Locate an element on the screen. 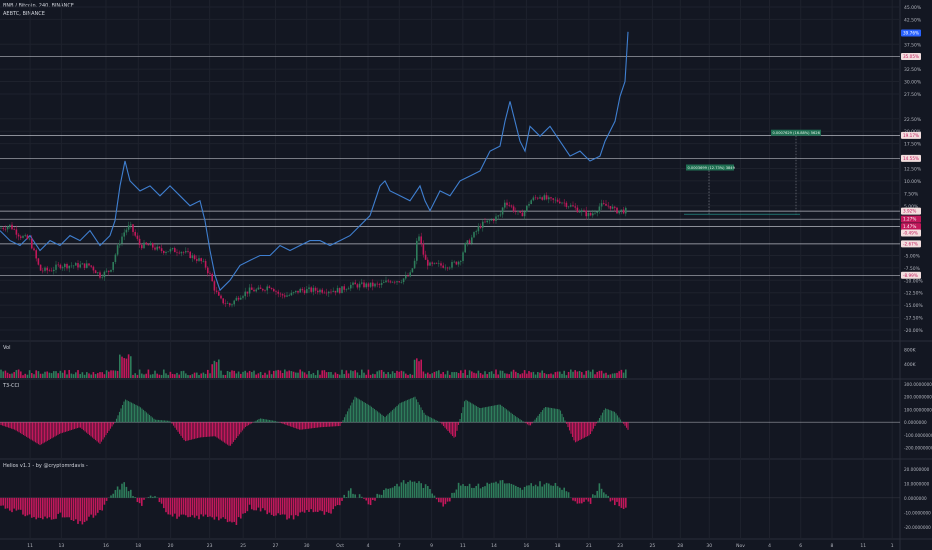  x-tick-label: 9 is located at coordinates (431, 546).